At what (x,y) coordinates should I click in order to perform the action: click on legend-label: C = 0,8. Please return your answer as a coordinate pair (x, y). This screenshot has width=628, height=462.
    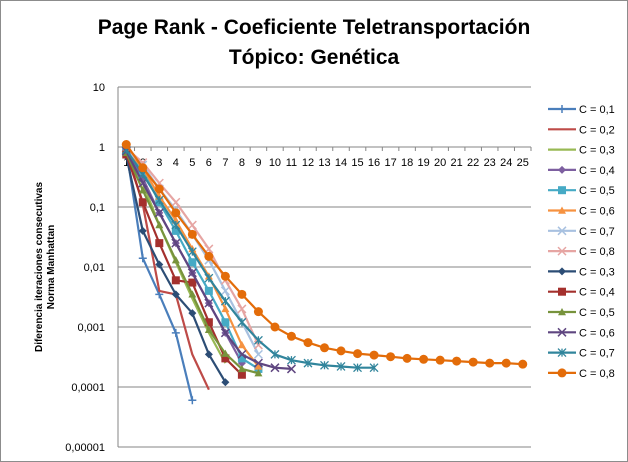
    Looking at the image, I should click on (597, 252).